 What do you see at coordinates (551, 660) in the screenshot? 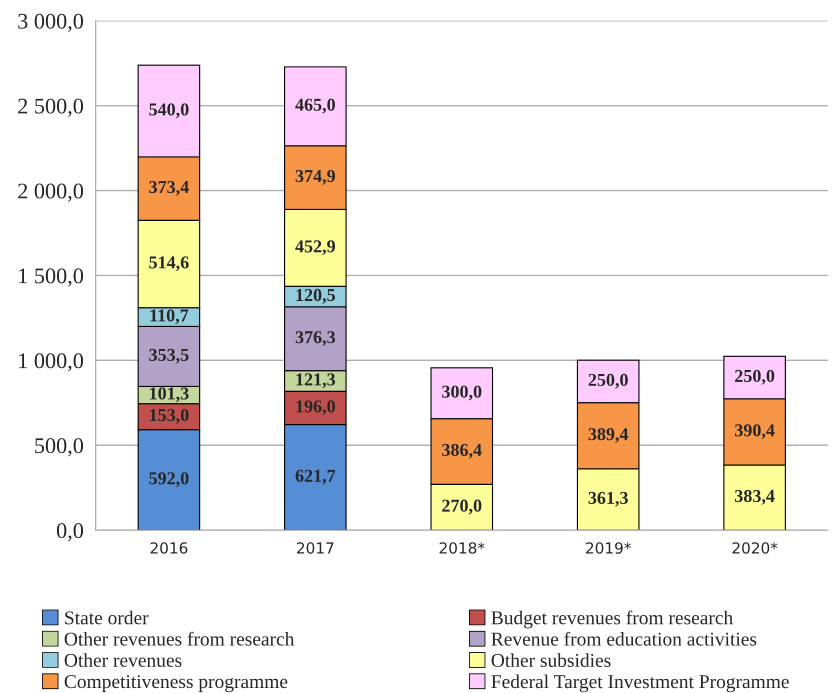
I see `legend-label: Other subsidies` at bounding box center [551, 660].